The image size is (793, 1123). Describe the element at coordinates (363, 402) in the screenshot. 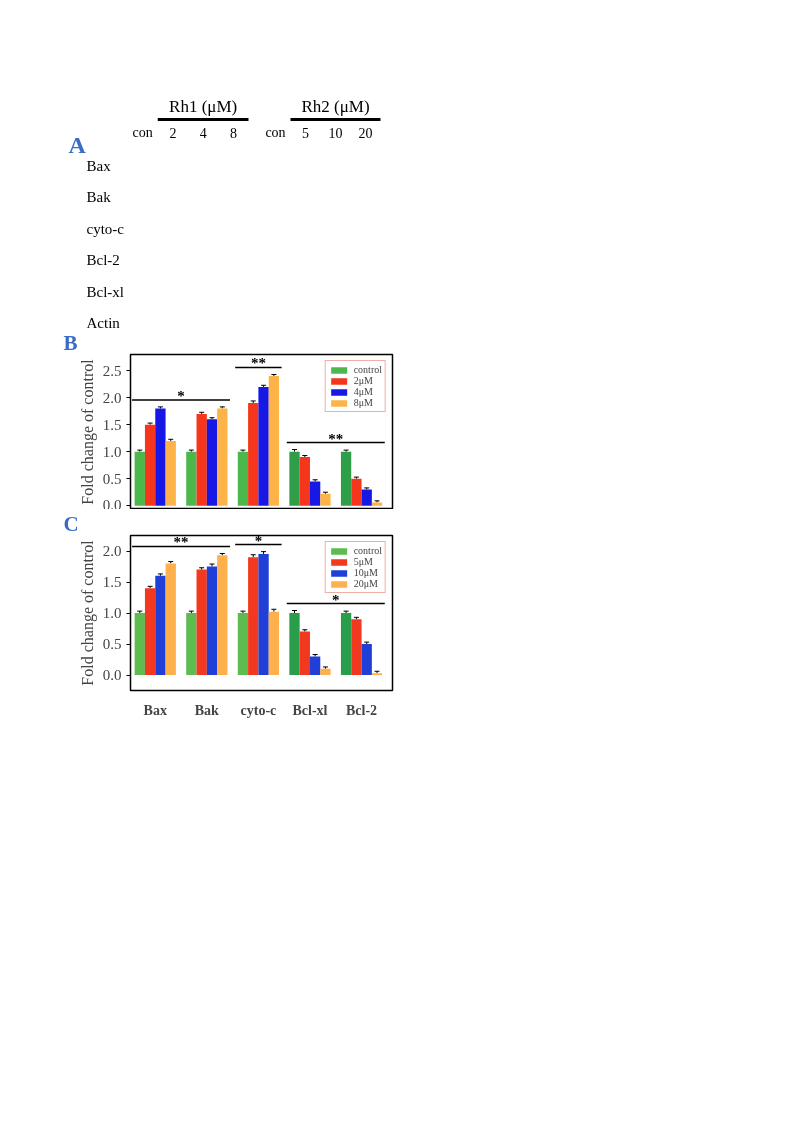

I see `legend-label: 8μM` at that location.